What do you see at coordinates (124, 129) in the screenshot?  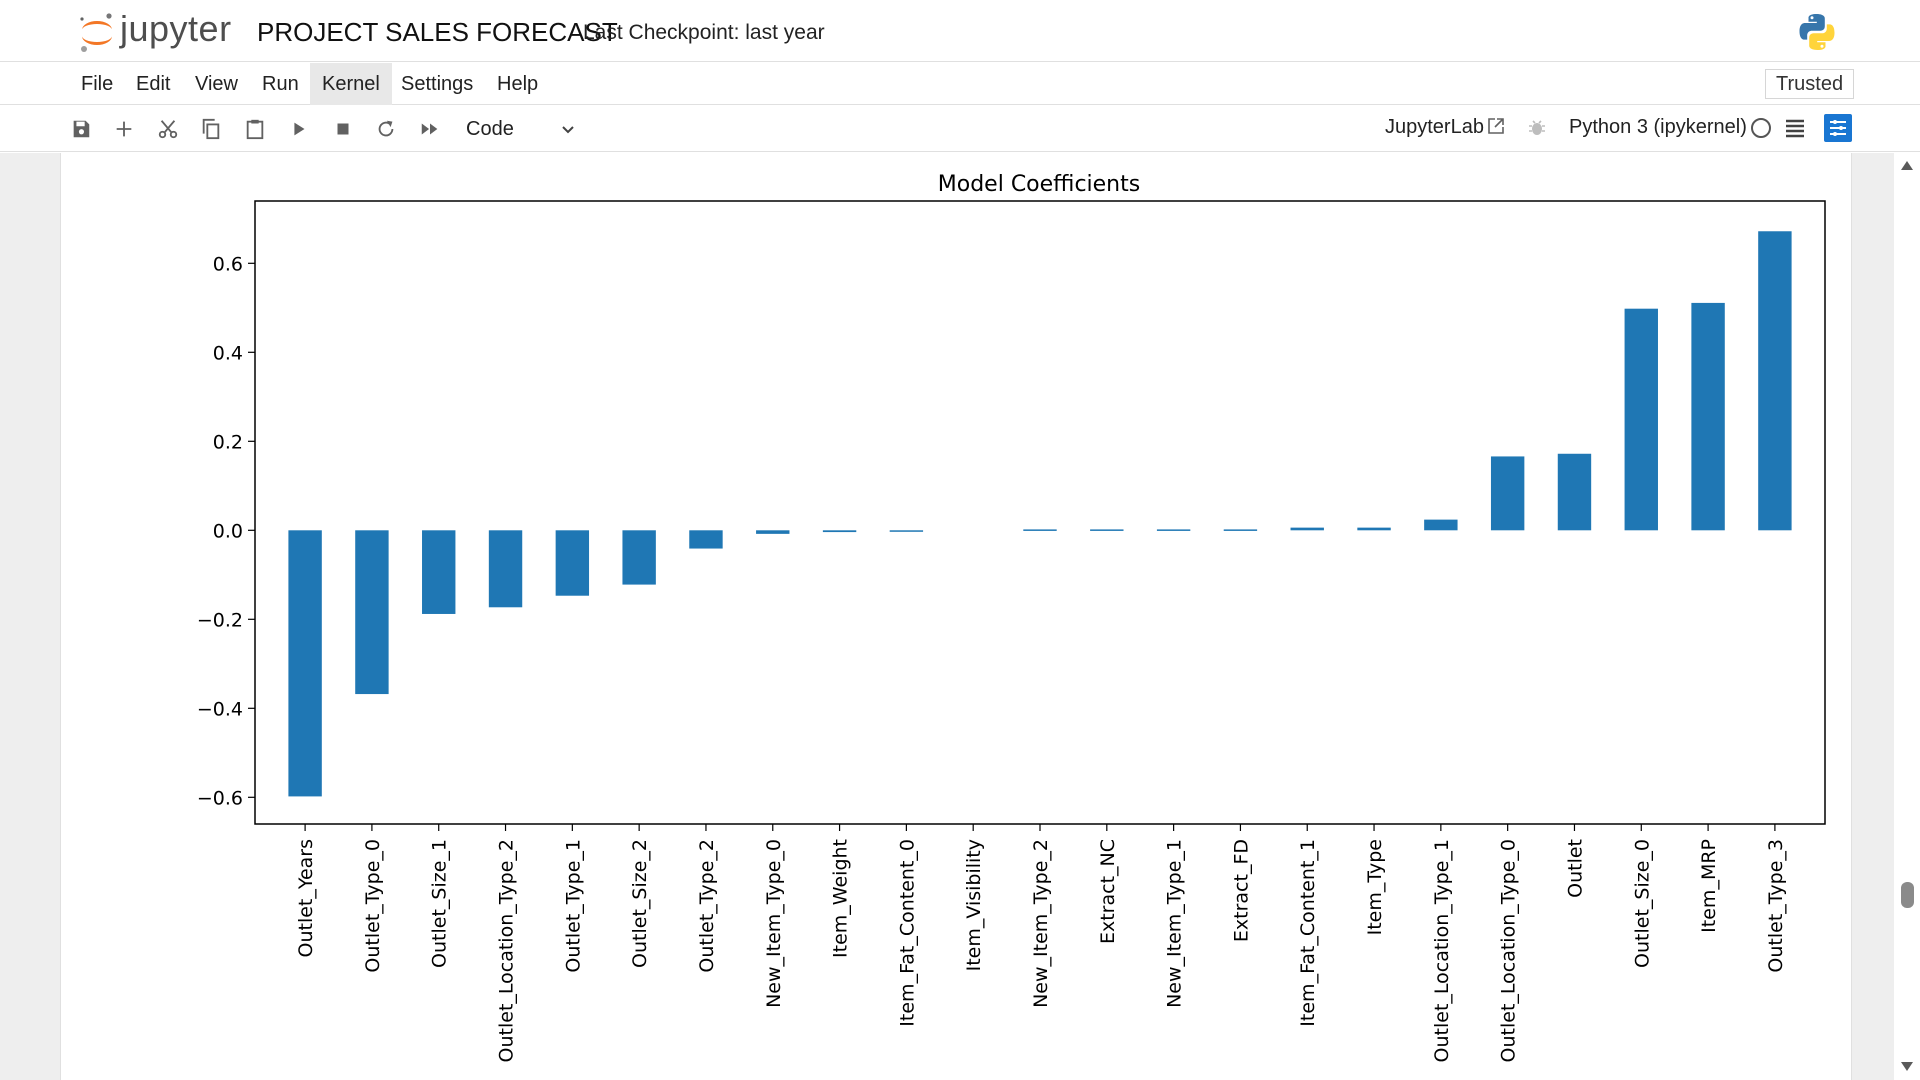 I see `add-cell-icon` at bounding box center [124, 129].